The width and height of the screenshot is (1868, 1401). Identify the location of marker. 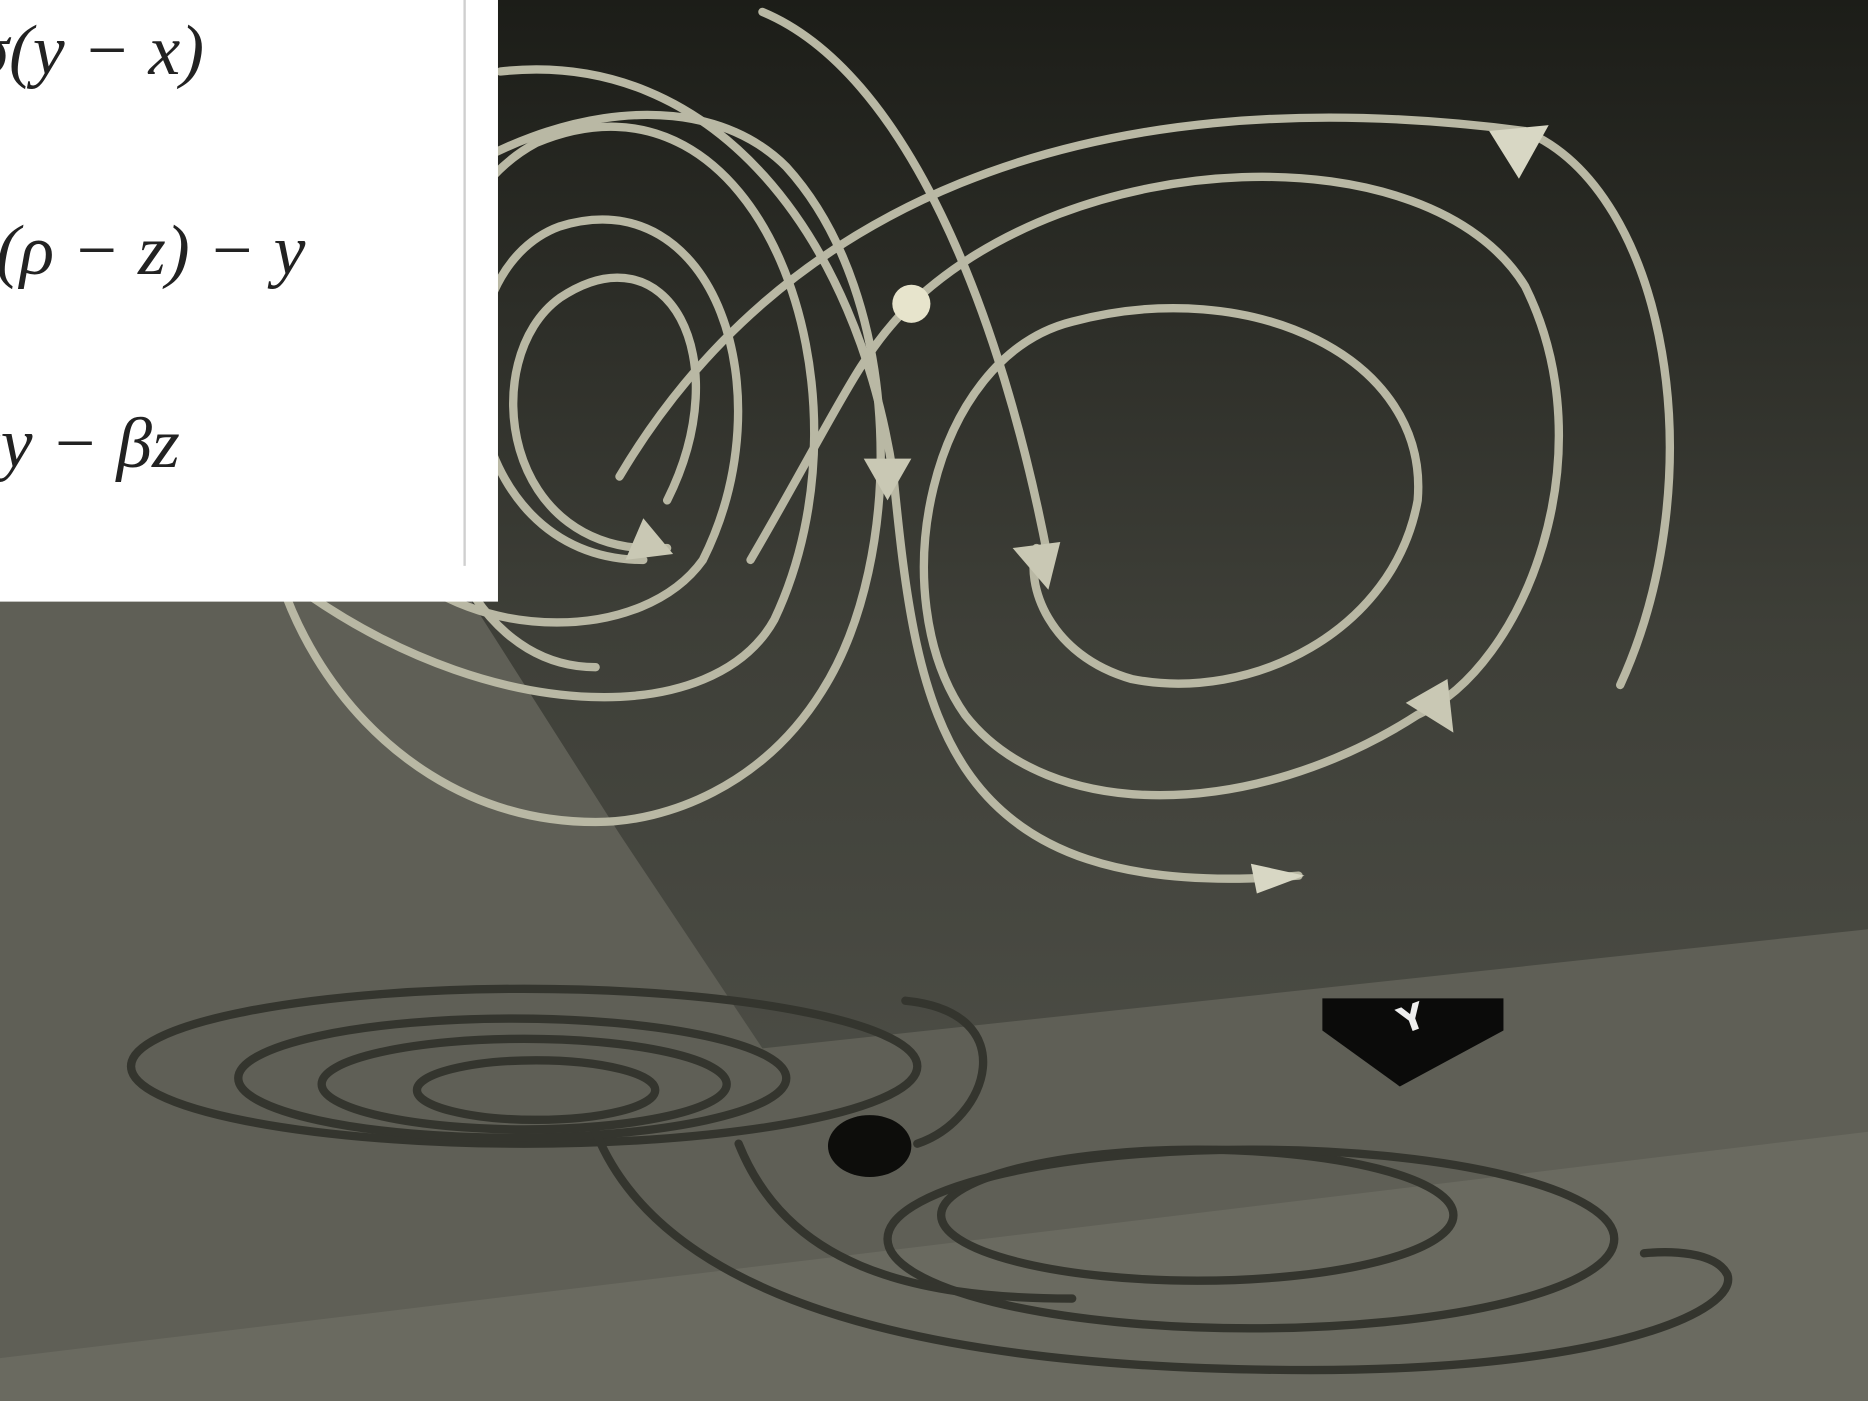
(1413, 1042).